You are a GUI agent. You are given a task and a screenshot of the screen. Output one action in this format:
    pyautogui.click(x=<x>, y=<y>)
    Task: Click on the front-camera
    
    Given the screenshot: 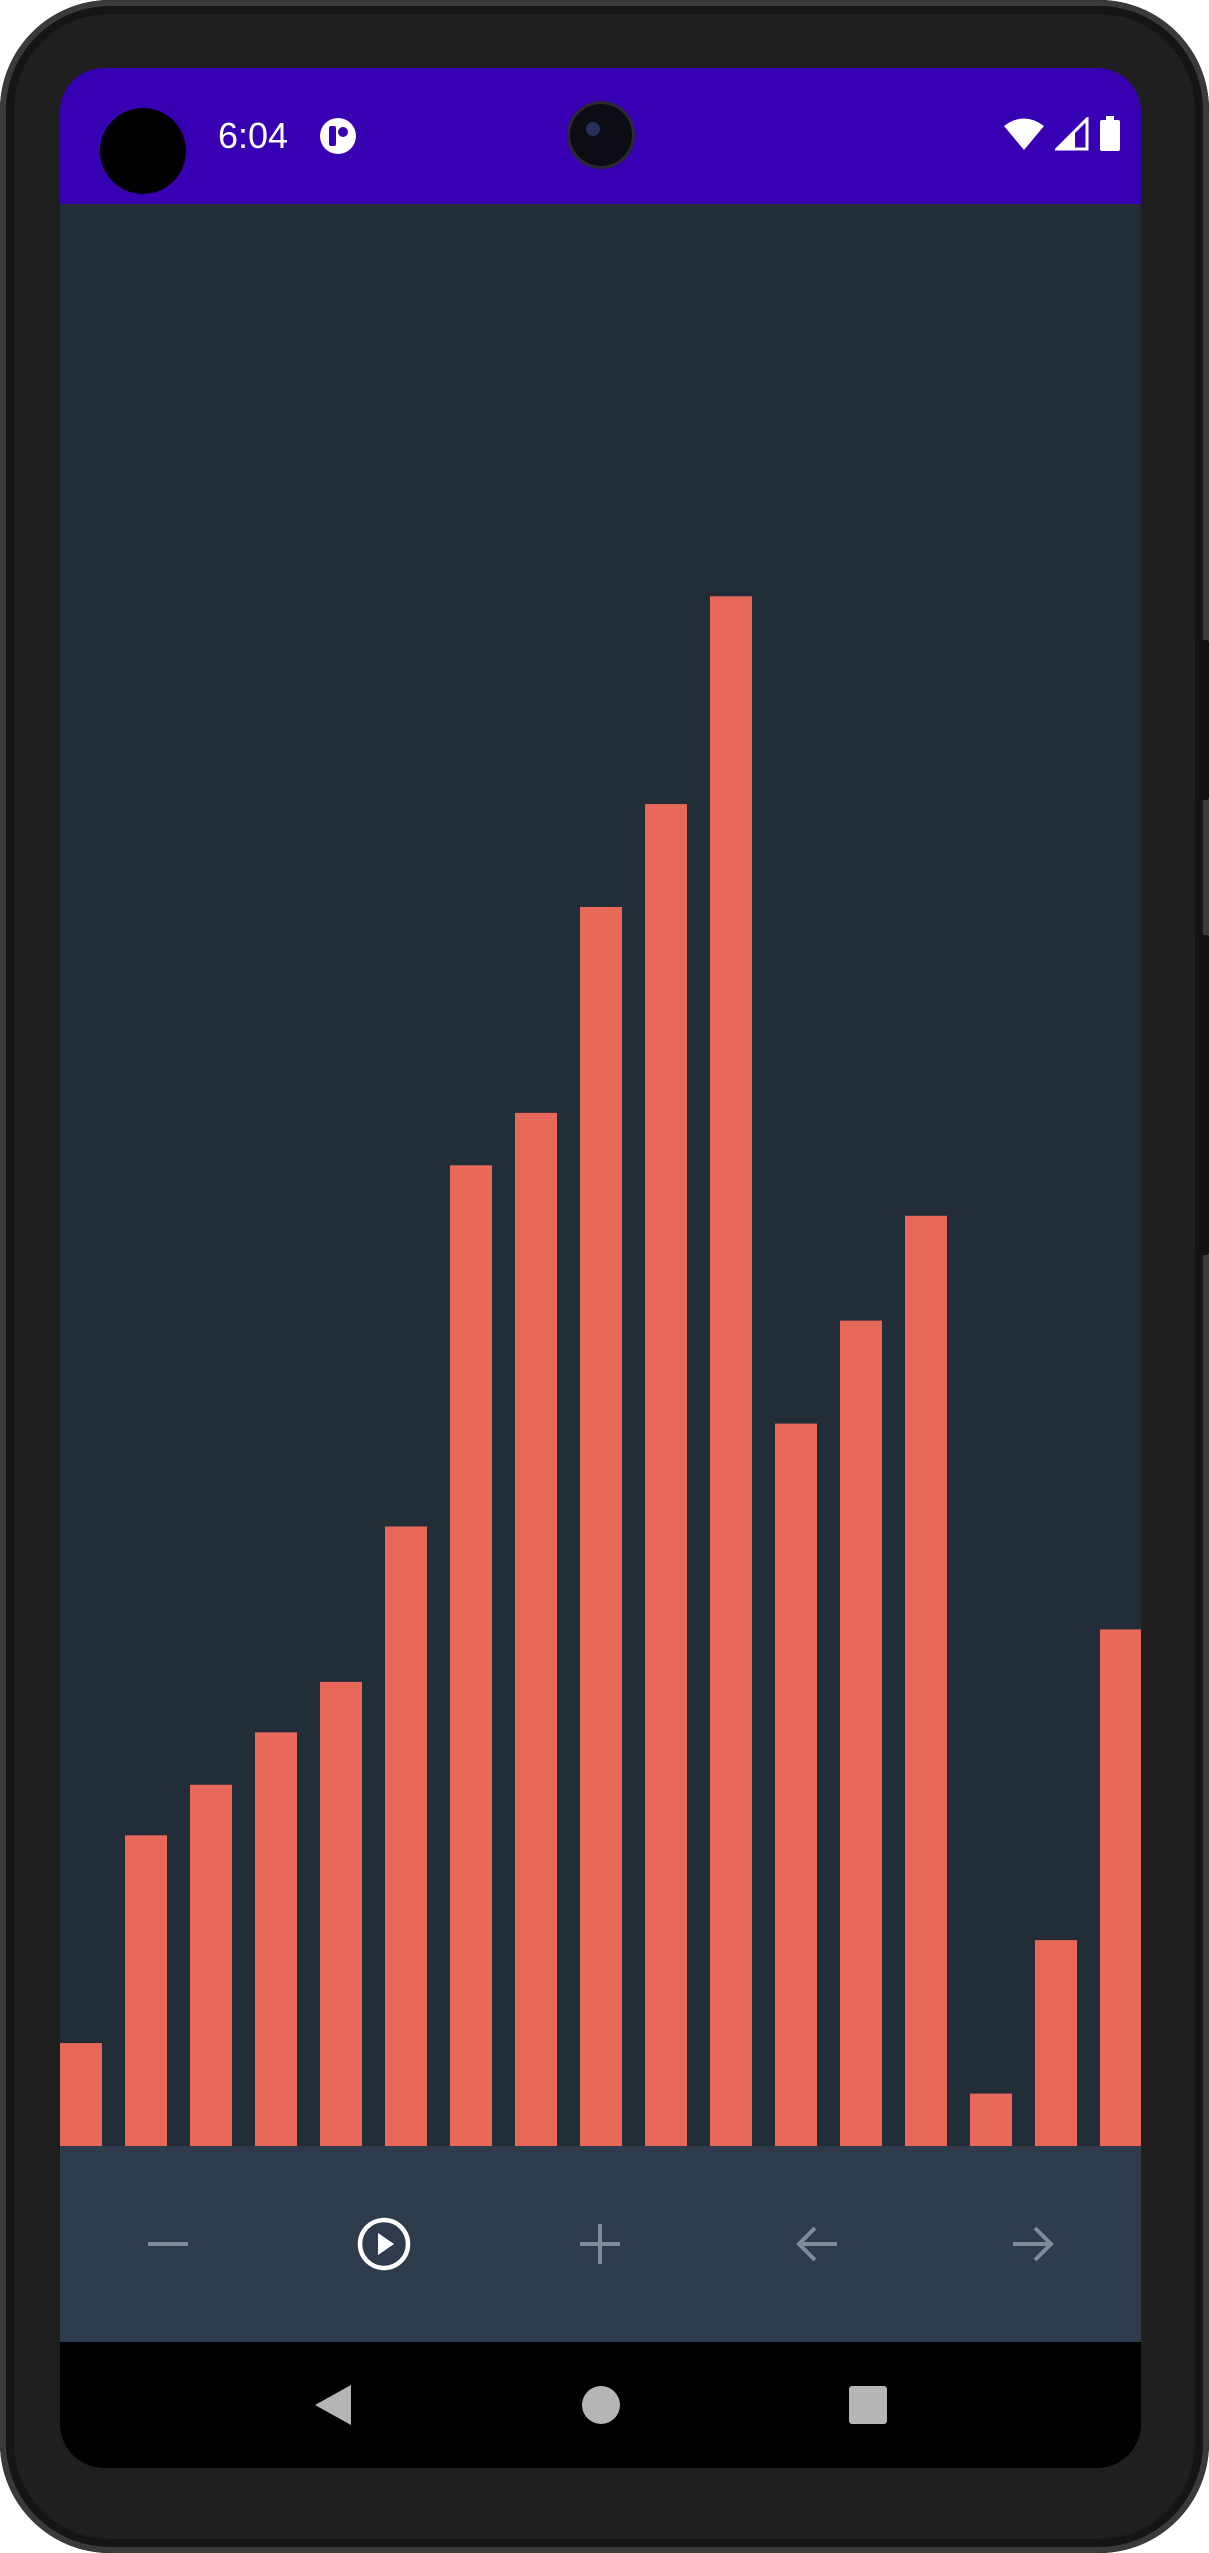 What is the action you would take?
    pyautogui.click(x=601, y=135)
    